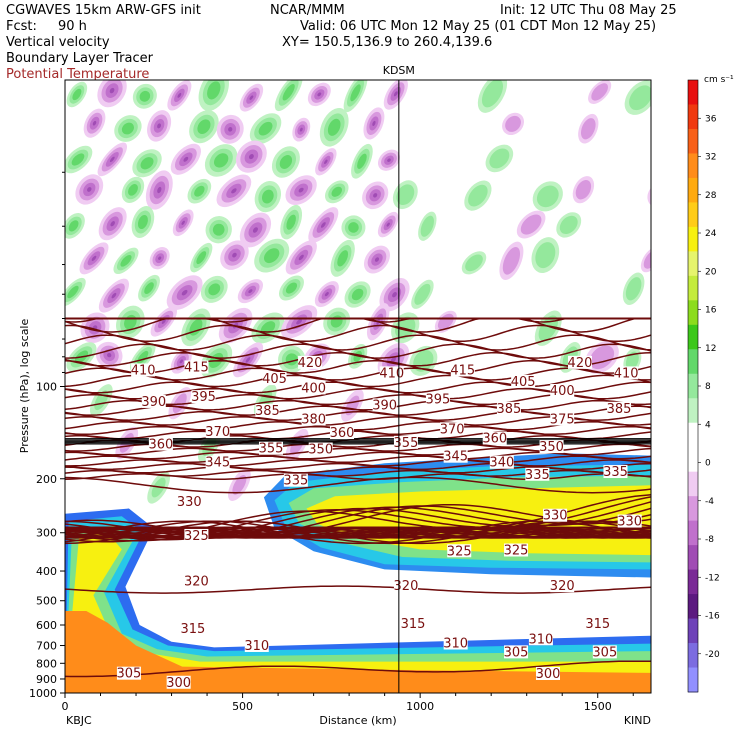  I want to click on y-tick-label: 1000, so click(43, 693).